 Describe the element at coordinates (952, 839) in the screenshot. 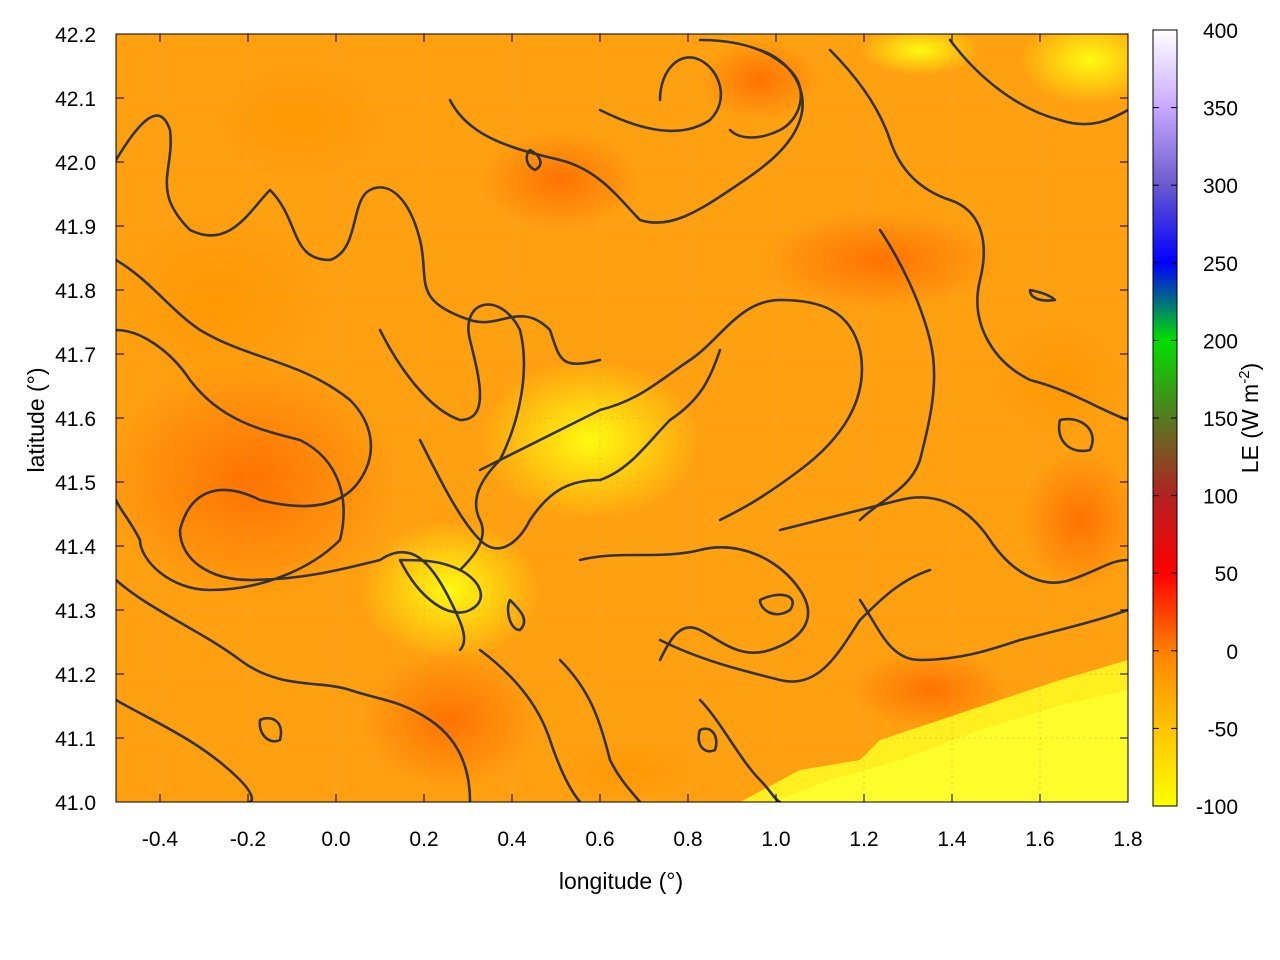

I see `x-tick-label: 1.4` at that location.